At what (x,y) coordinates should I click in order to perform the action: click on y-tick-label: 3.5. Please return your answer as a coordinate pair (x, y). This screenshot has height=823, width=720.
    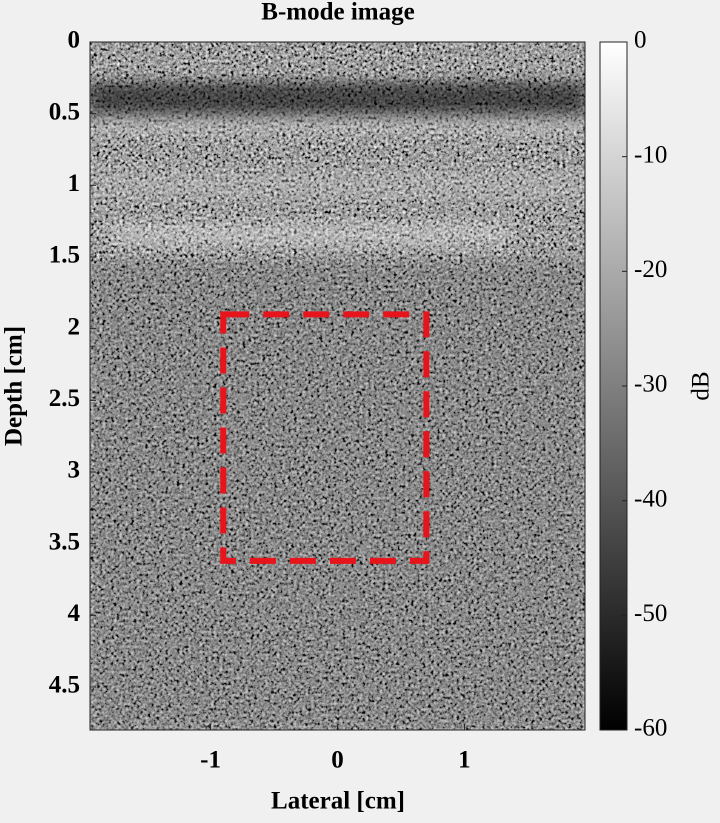
    Looking at the image, I should click on (64, 541).